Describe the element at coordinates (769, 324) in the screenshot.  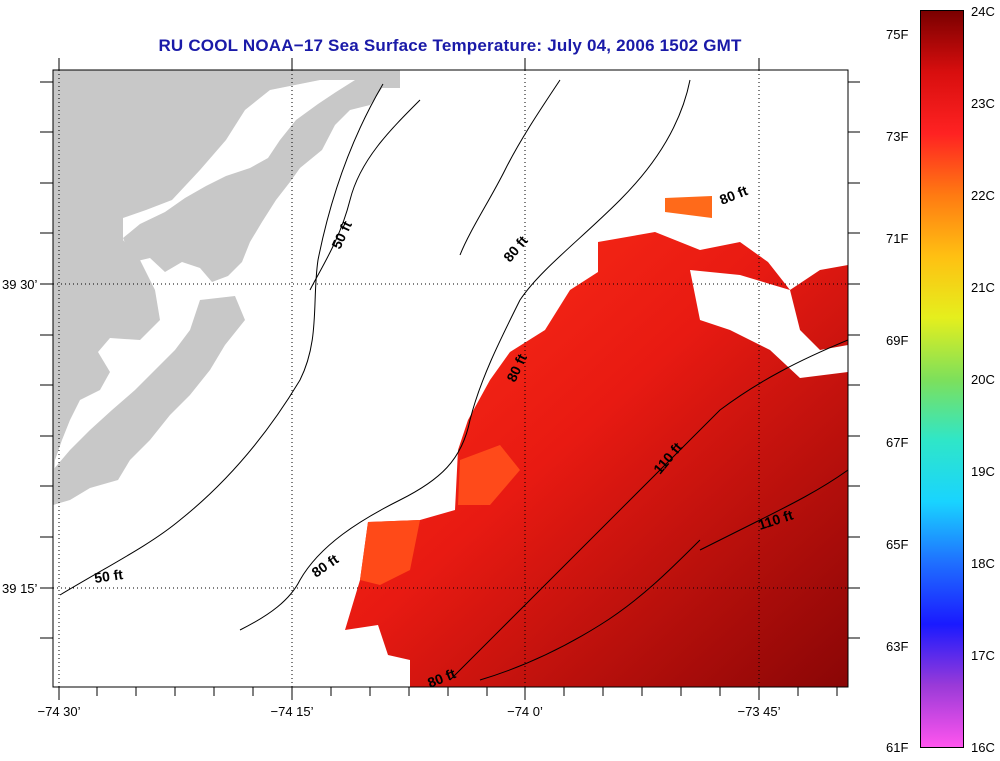
I see `sst-gap` at that location.